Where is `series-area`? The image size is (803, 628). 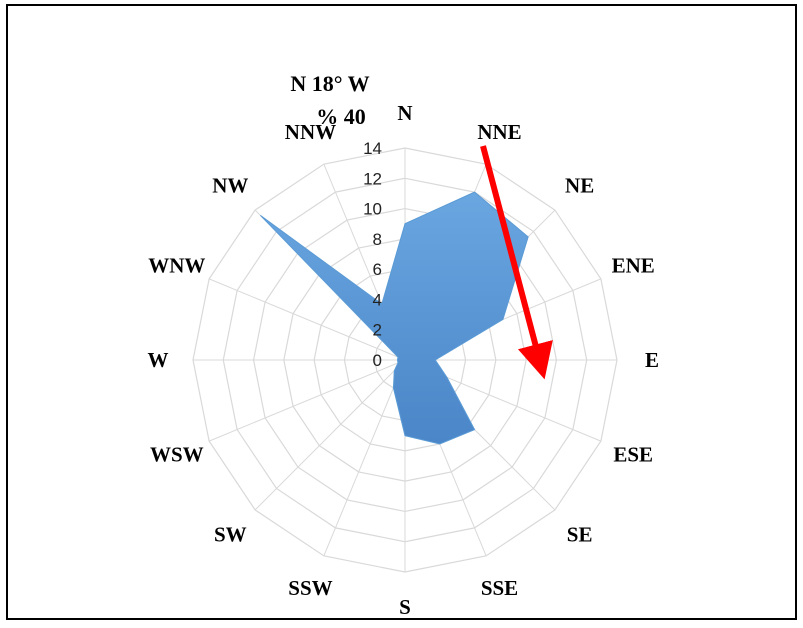
series-area is located at coordinates (394, 318).